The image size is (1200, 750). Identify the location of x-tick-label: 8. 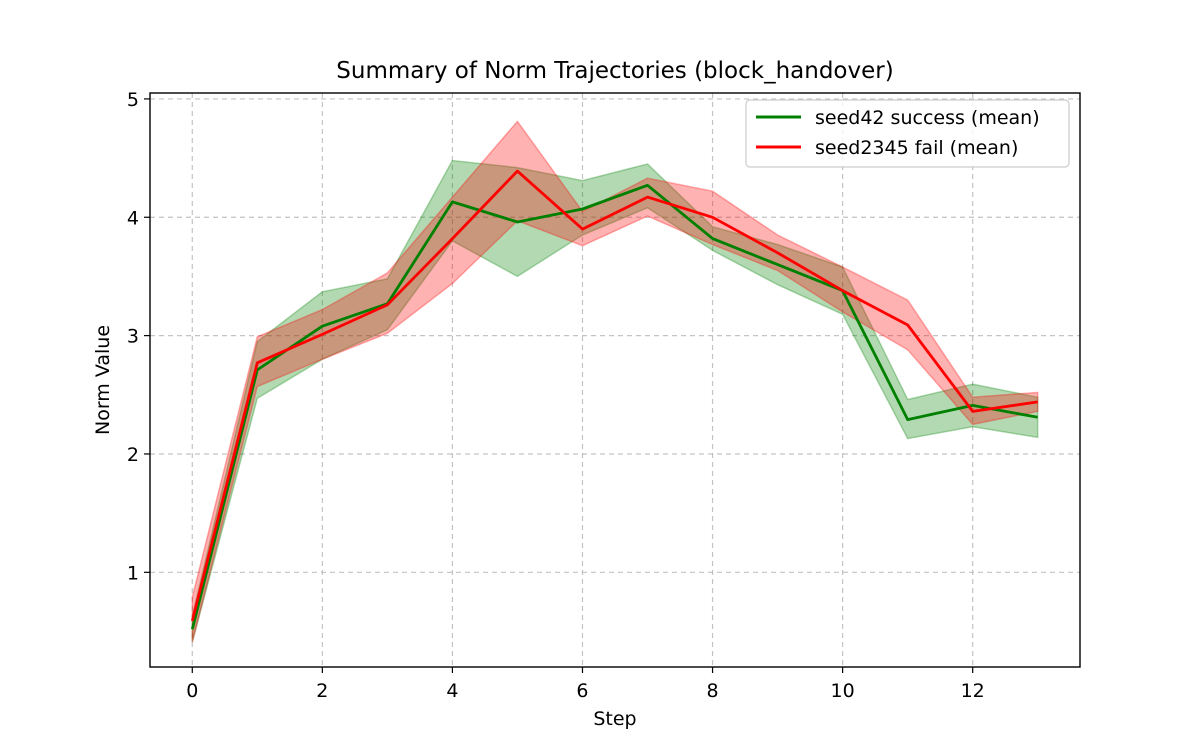
(713, 691).